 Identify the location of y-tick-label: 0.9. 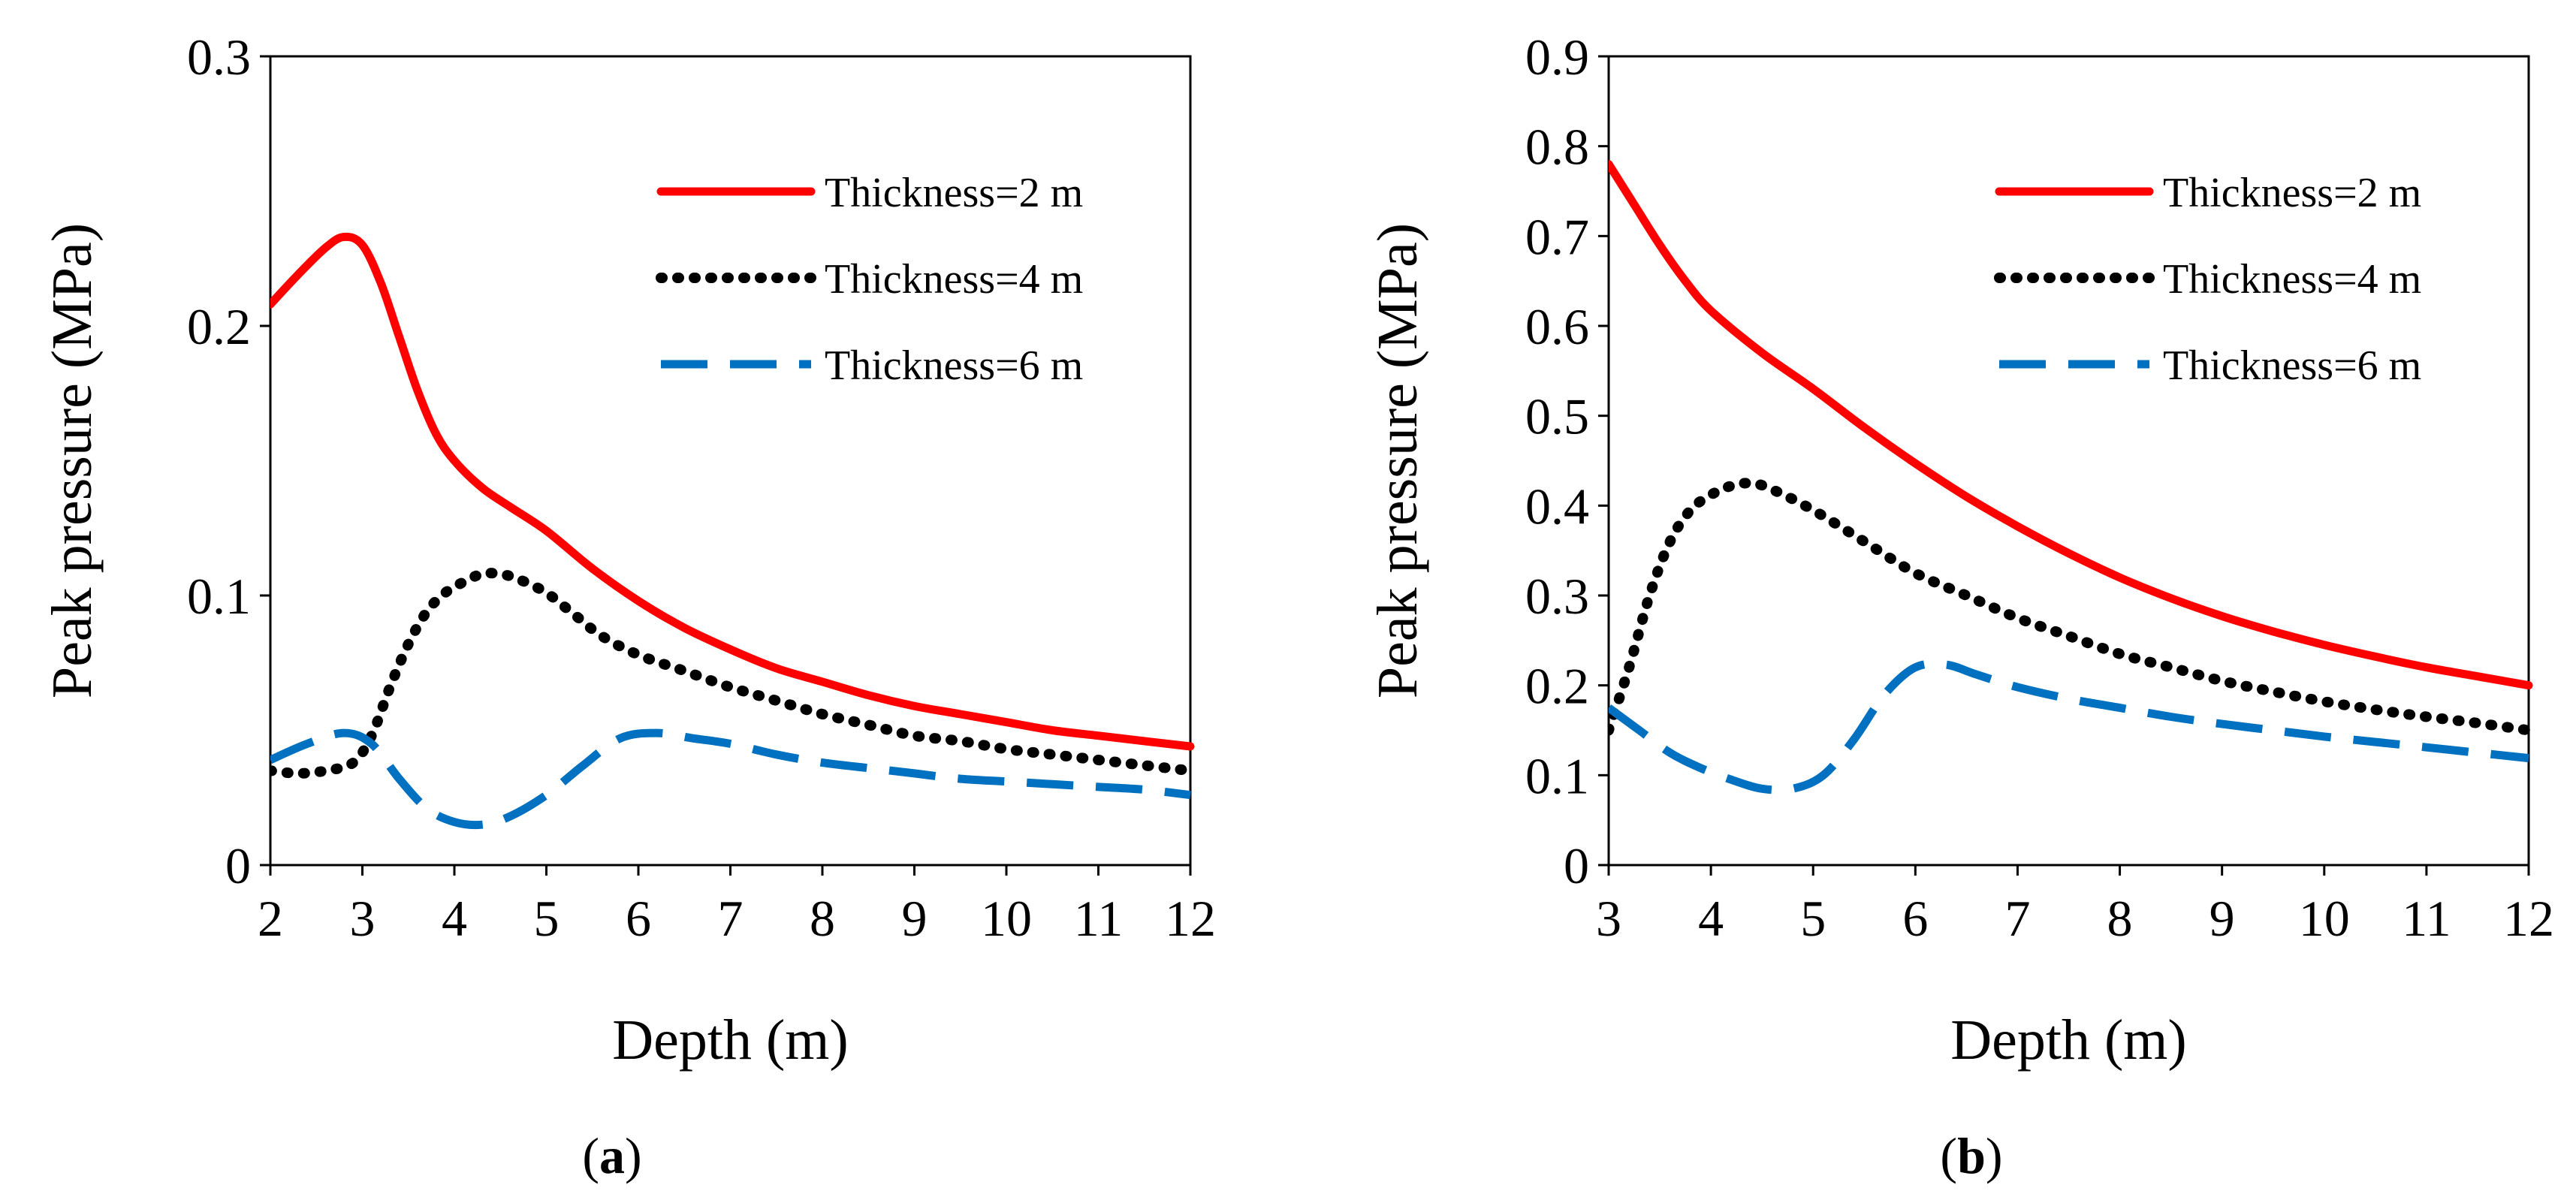
(1557, 57).